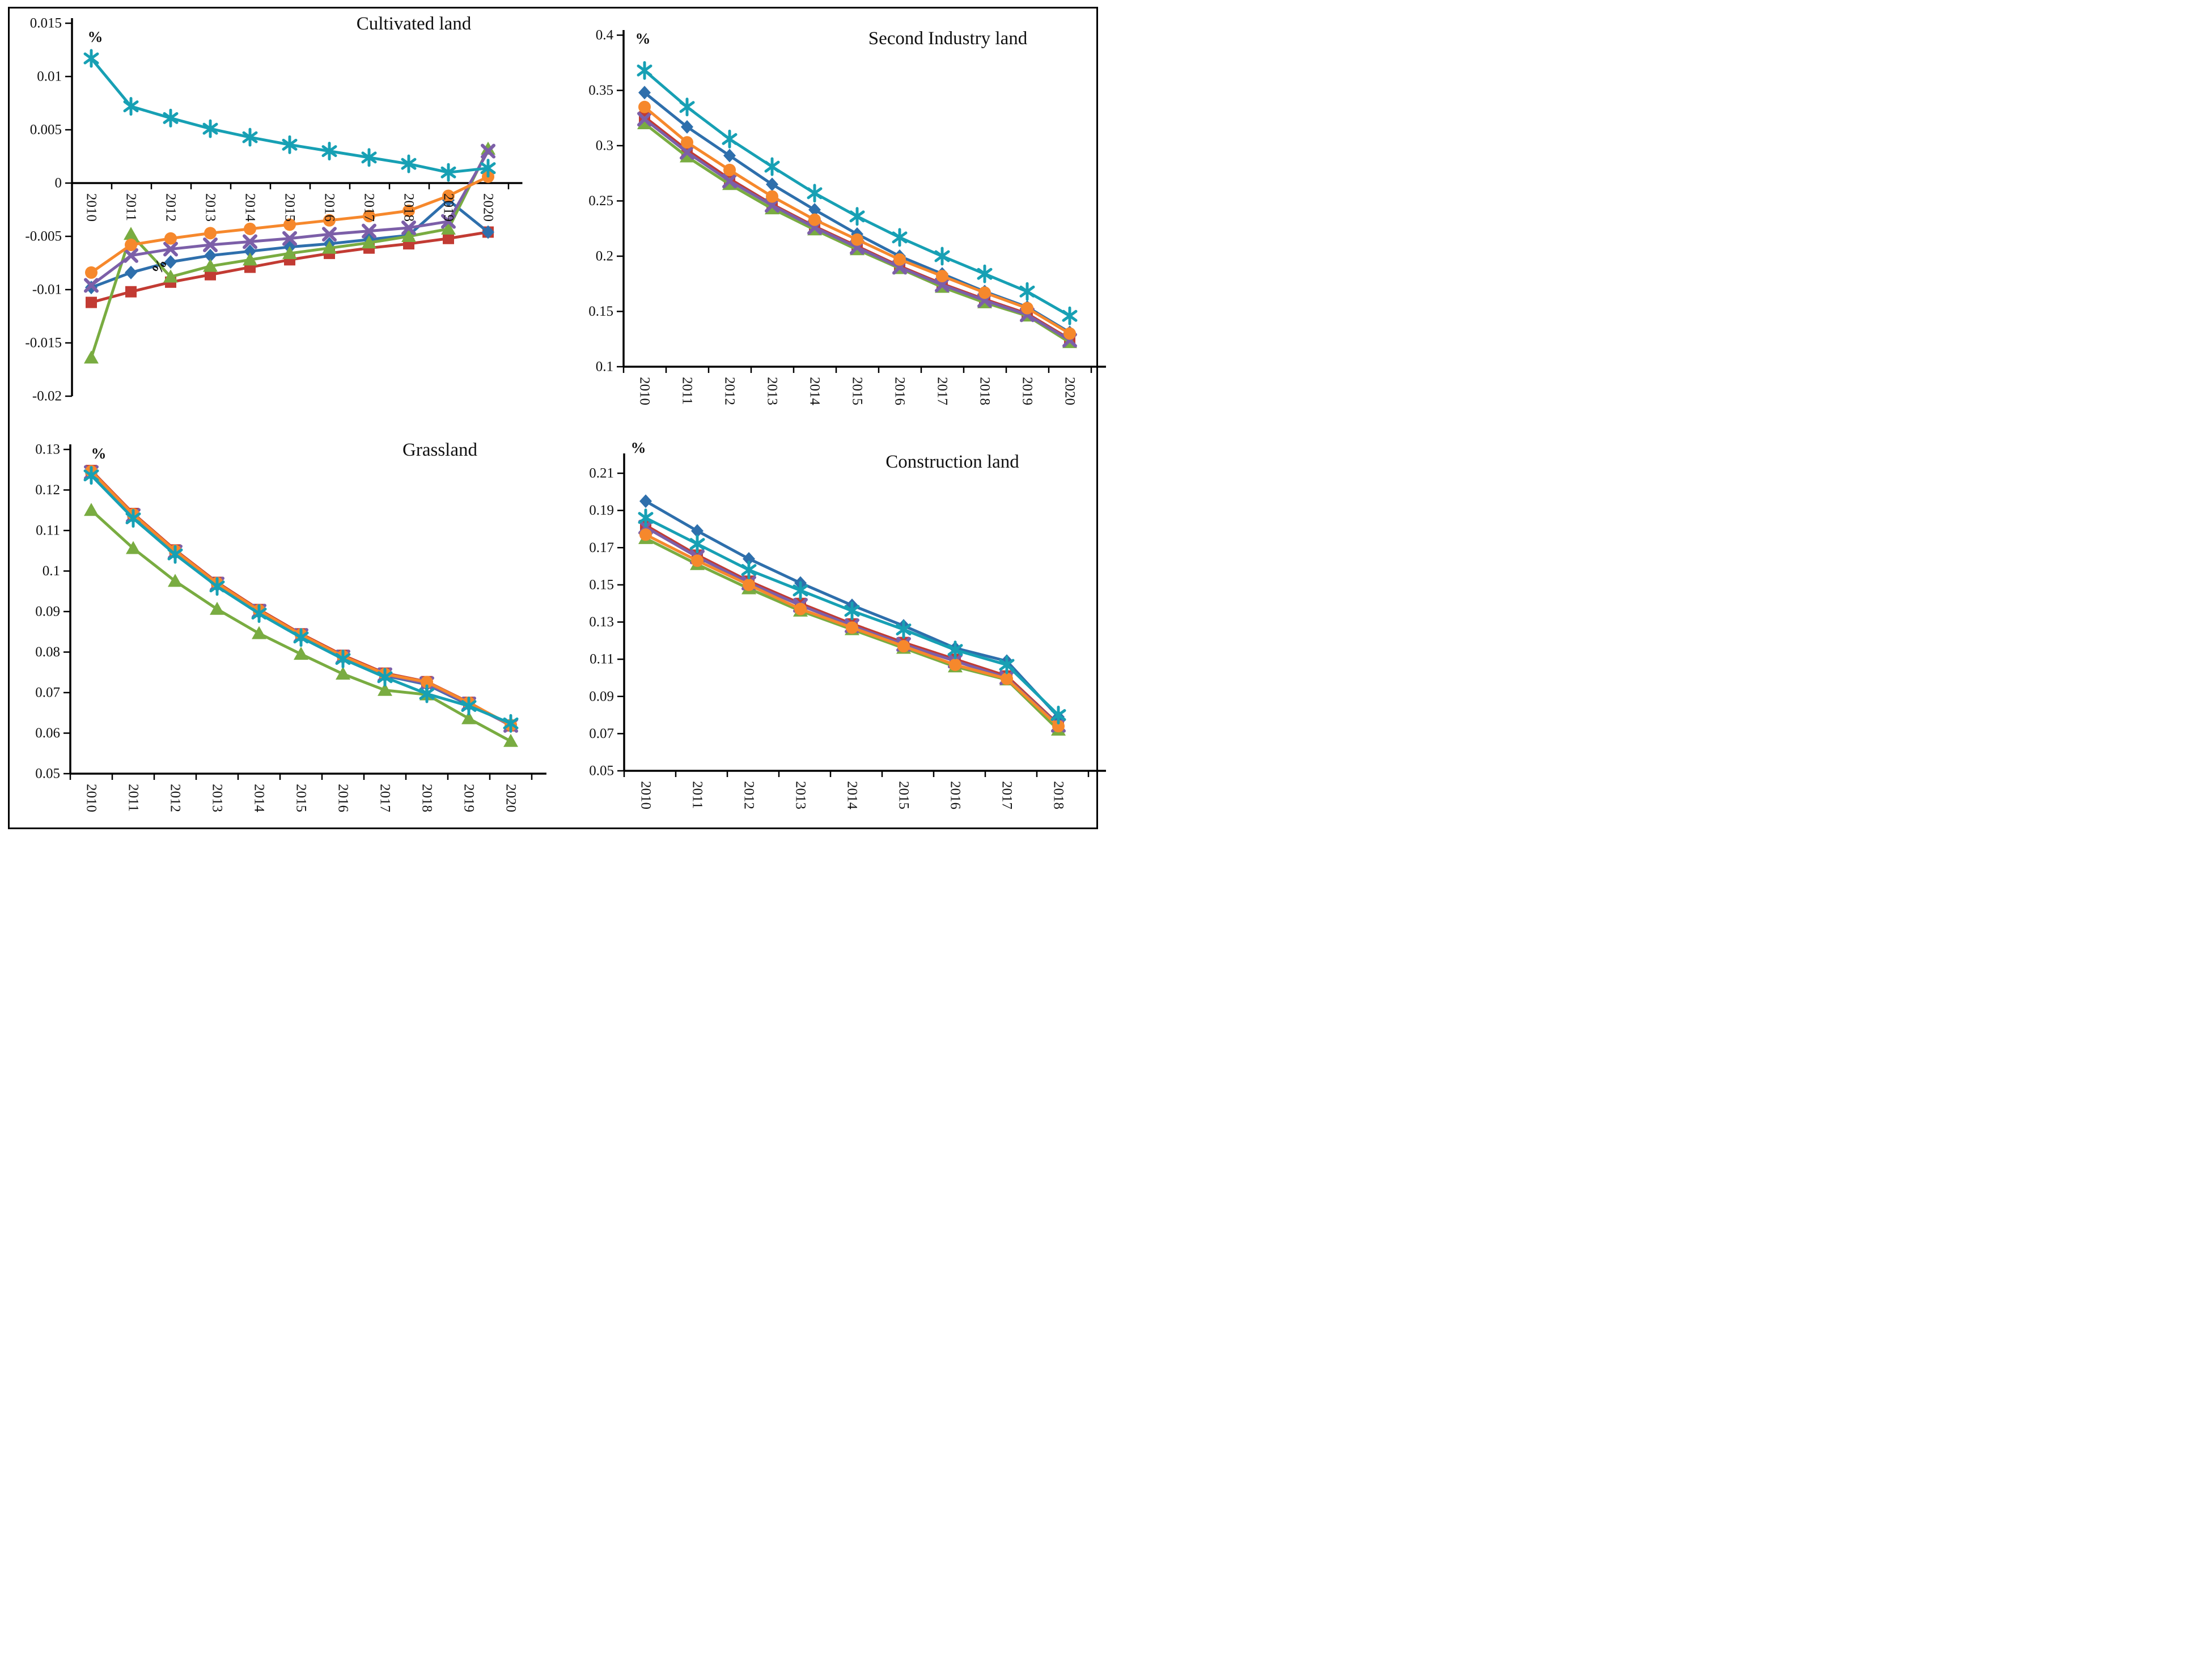  Describe the element at coordinates (47, 490) in the screenshot. I see `y-tick-label: 0.12` at that location.